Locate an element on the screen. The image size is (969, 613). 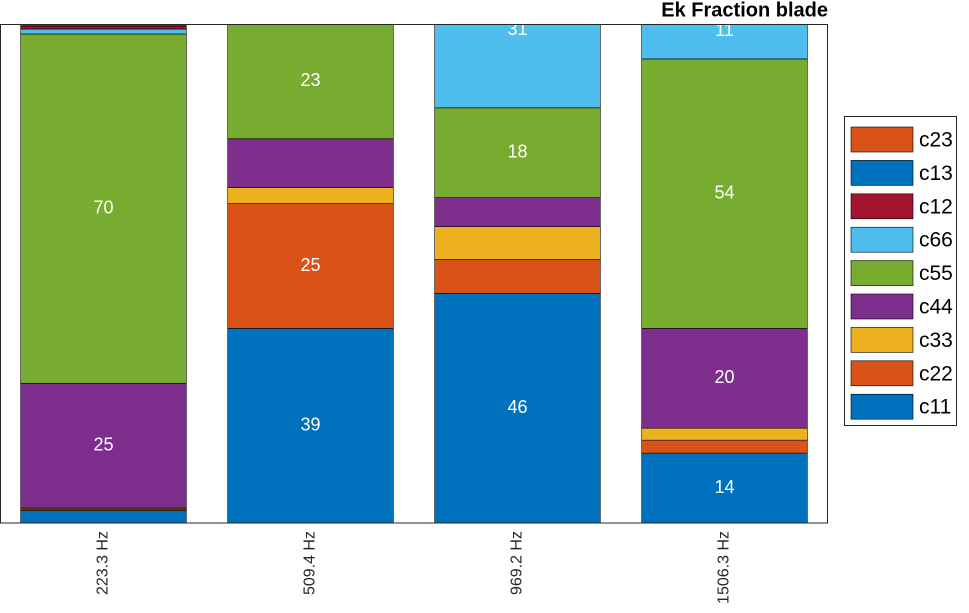
data-label: 39 is located at coordinates (310, 424).